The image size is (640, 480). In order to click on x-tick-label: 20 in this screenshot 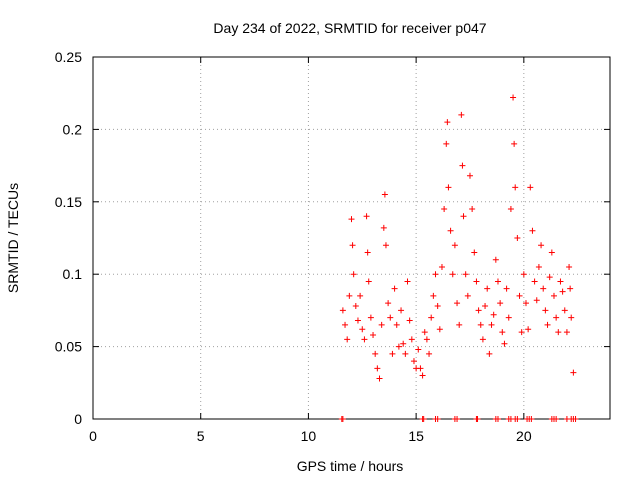, I will do `click(524, 436)`.